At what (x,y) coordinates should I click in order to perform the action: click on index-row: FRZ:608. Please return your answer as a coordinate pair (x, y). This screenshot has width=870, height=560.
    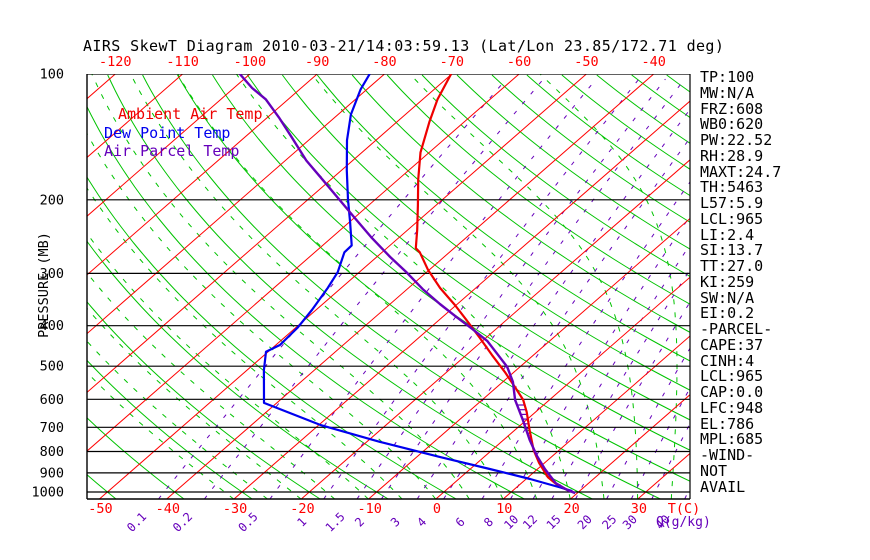
    Looking at the image, I should click on (732, 108).